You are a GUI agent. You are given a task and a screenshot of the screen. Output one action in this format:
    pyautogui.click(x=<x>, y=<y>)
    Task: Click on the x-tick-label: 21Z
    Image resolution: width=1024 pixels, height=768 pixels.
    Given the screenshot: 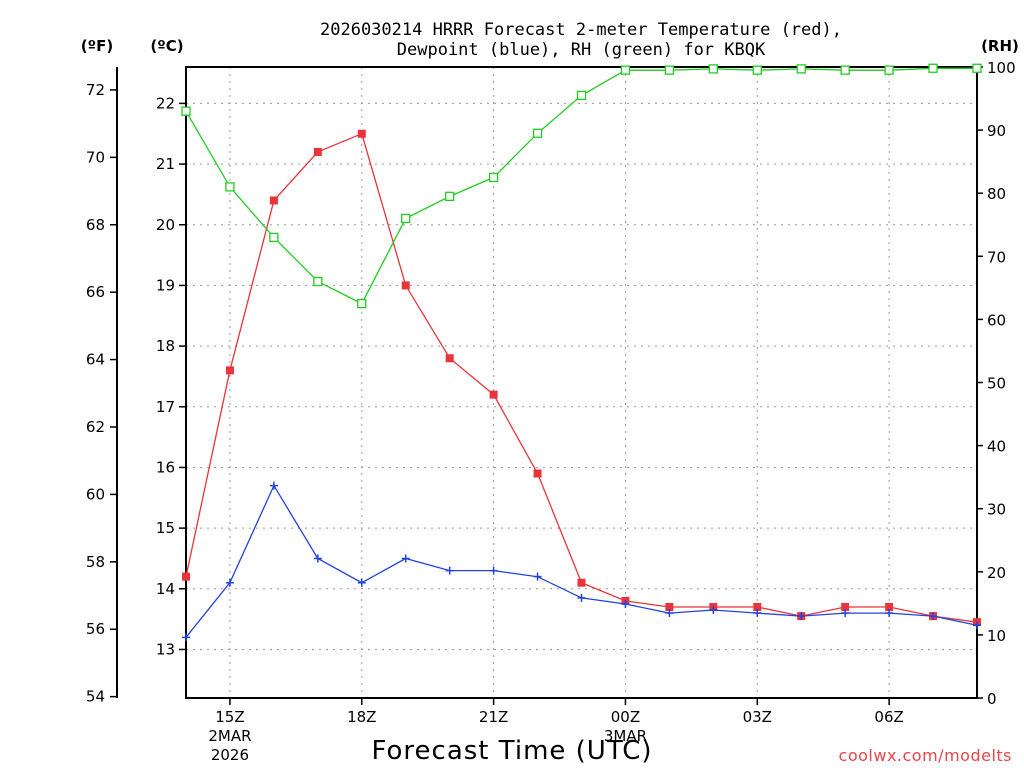 What is the action you would take?
    pyautogui.click(x=493, y=717)
    